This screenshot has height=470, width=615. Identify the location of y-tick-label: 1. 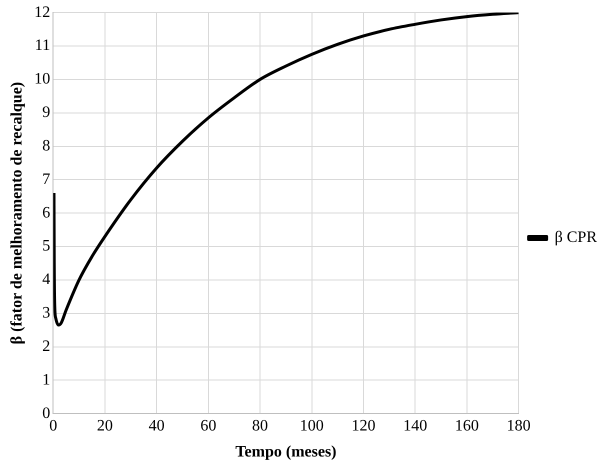
(46, 379).